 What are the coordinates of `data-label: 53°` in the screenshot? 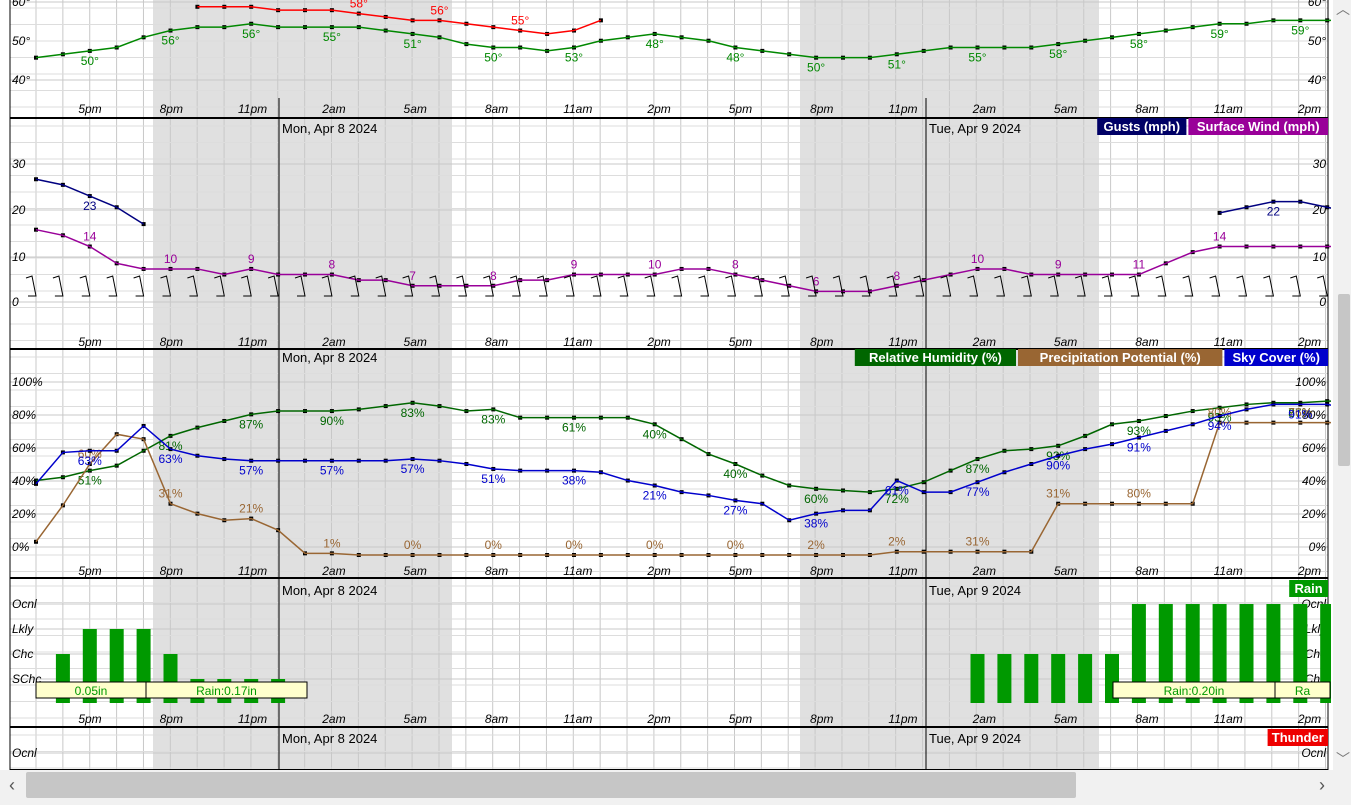 It's located at (574, 58).